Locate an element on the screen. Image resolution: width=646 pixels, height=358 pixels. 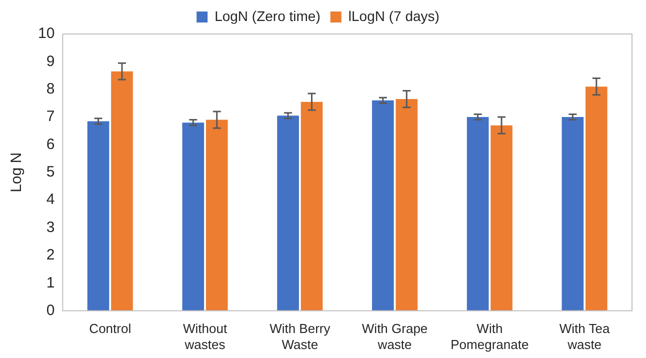
x-tick-label: With Berry Waste is located at coordinates (300, 336).